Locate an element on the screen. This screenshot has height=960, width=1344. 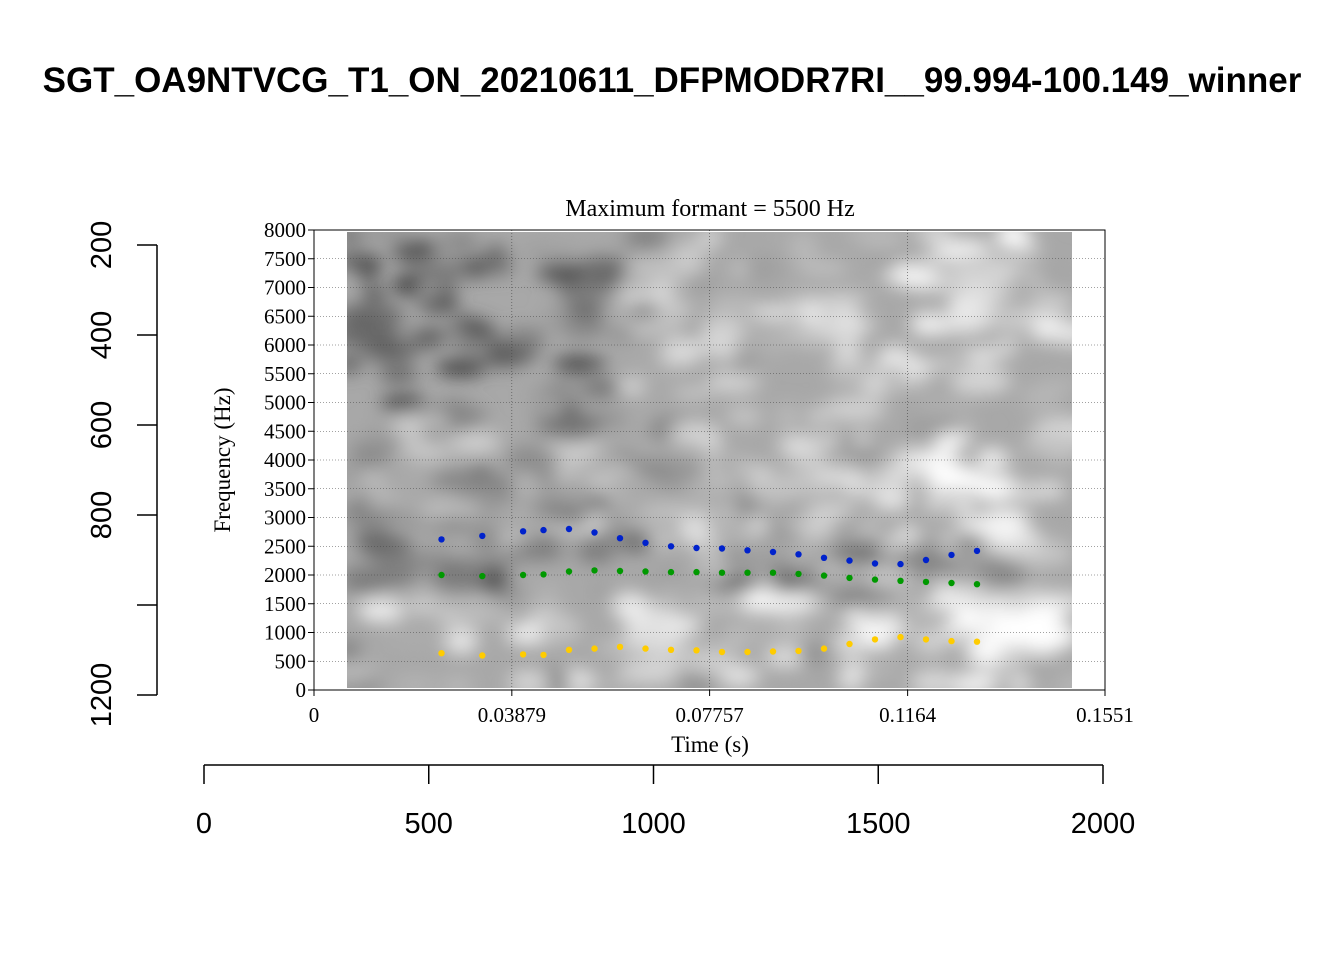
formant-tracks is located at coordinates (709, 592).